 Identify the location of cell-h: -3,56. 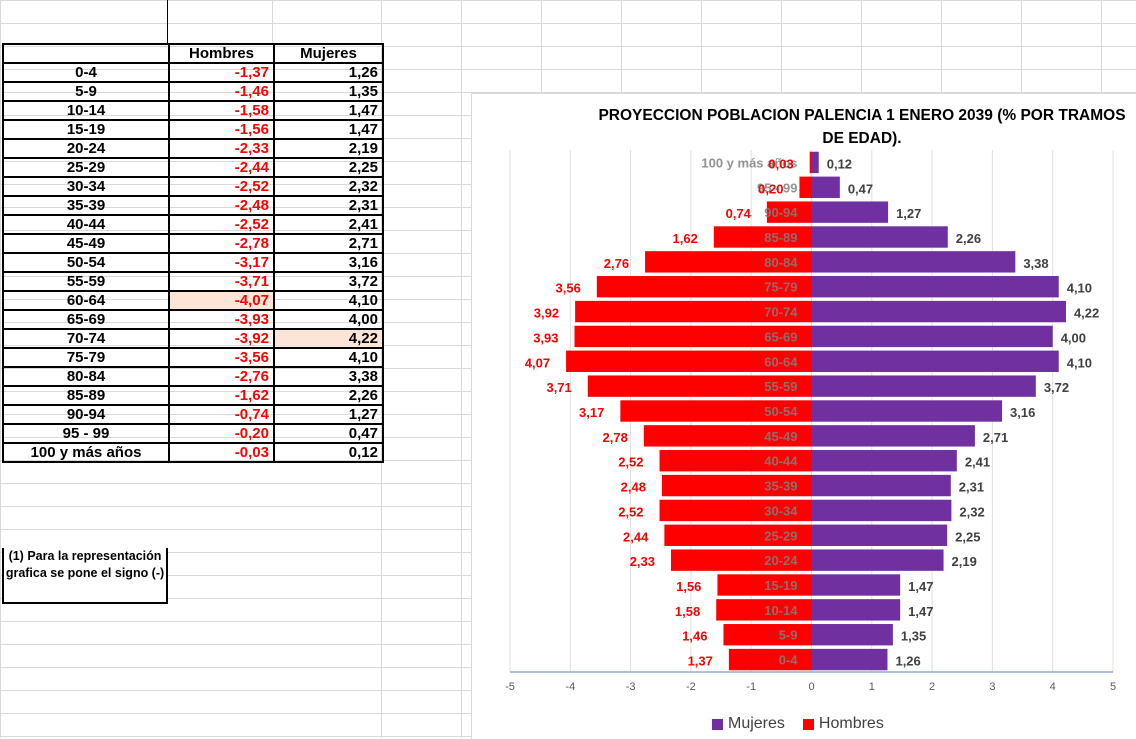
(221, 357).